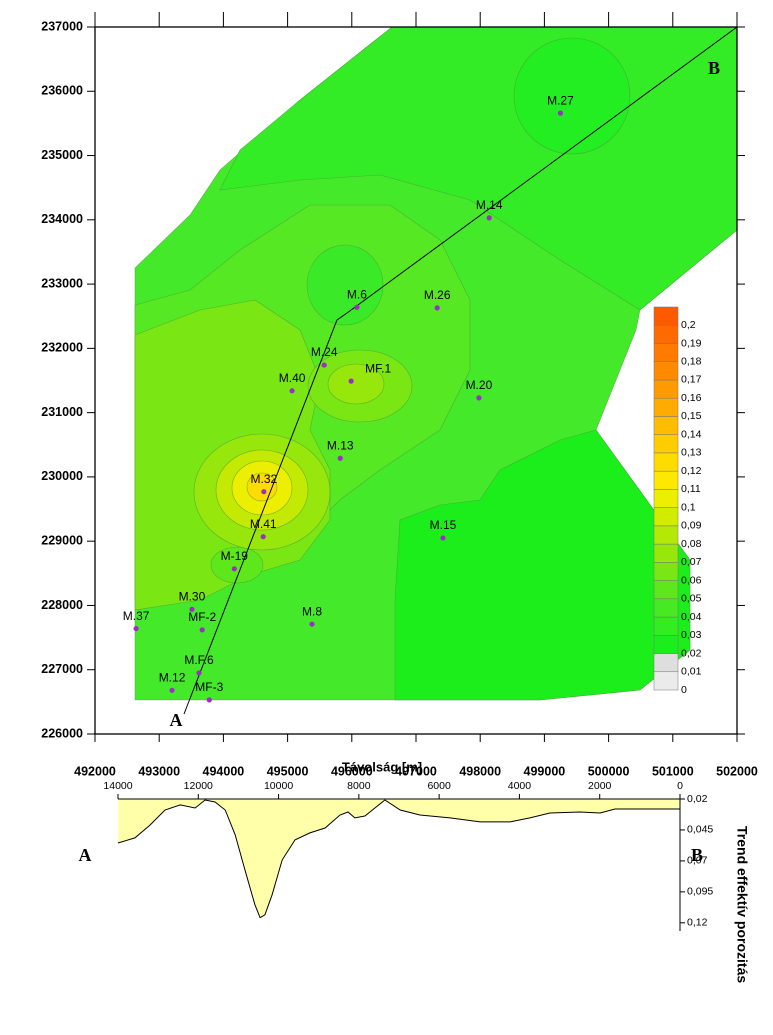  I want to click on x-tick-label: 502000, so click(737, 771).